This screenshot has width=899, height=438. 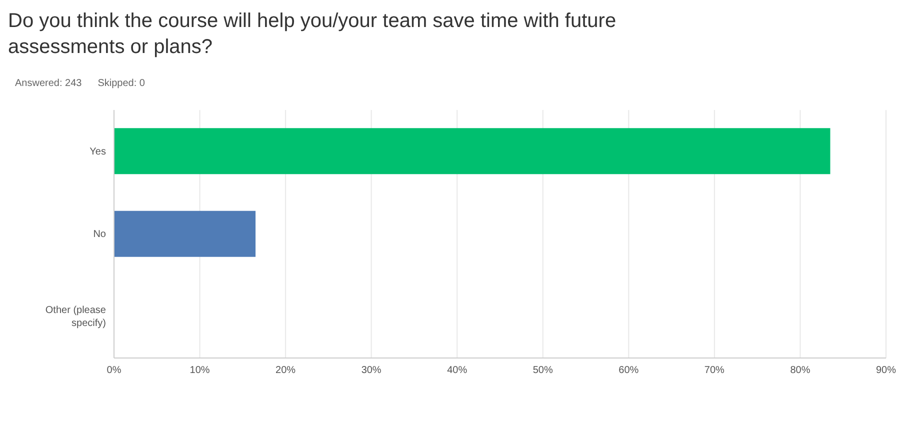 What do you see at coordinates (628, 370) in the screenshot?
I see `x-tick-label: 60%` at bounding box center [628, 370].